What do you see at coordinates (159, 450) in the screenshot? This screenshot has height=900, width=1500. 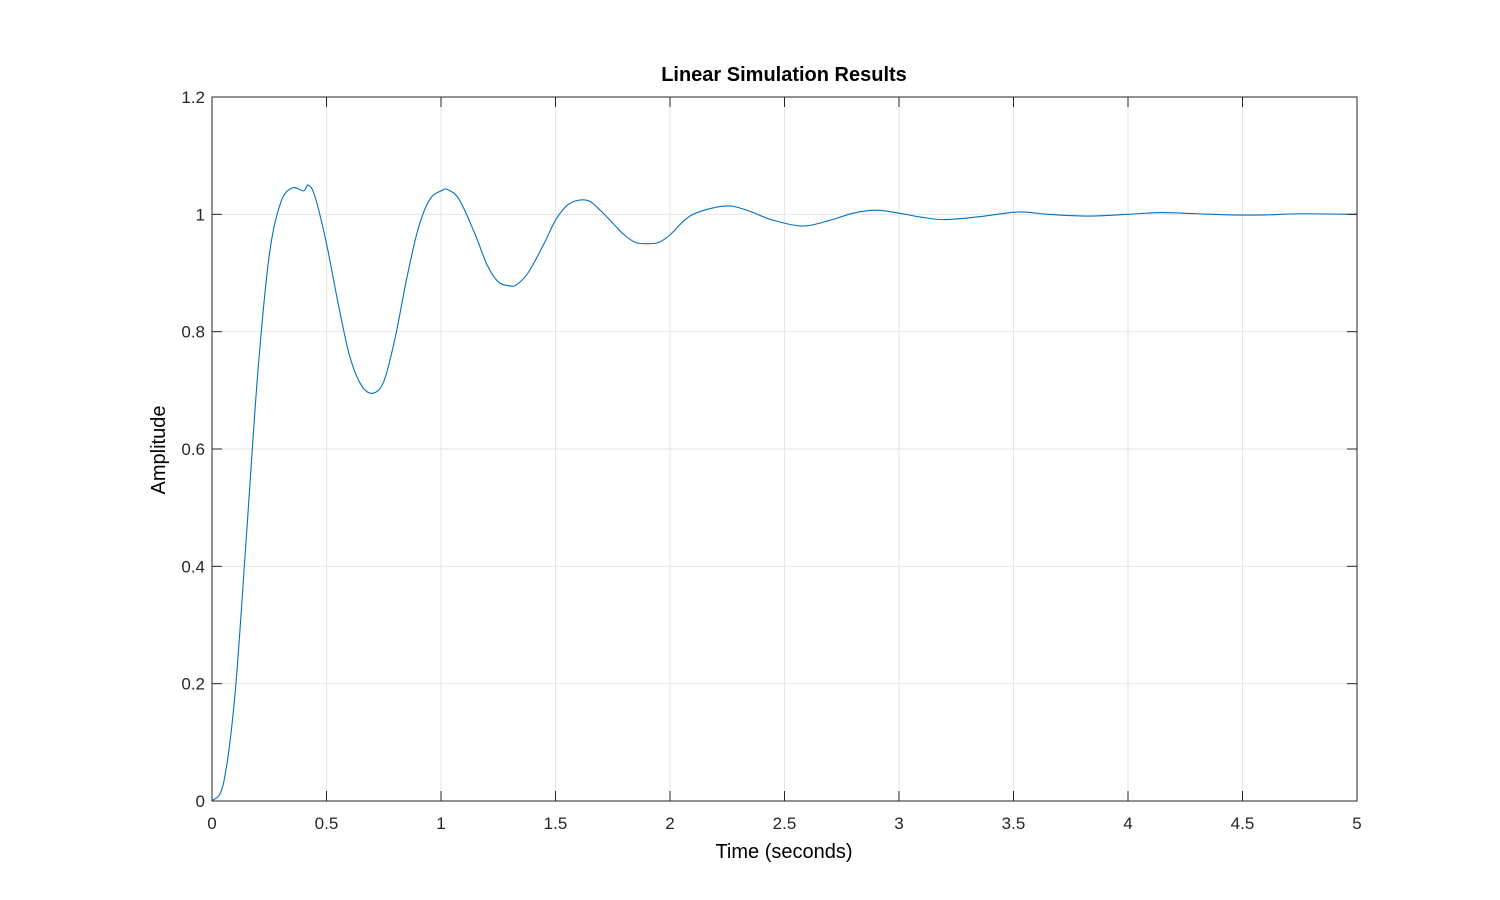 I see `y-axis-label: Amplitude` at bounding box center [159, 450].